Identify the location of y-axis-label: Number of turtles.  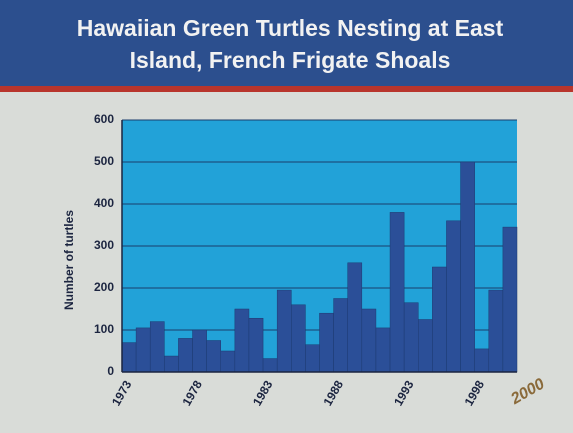
(69, 260).